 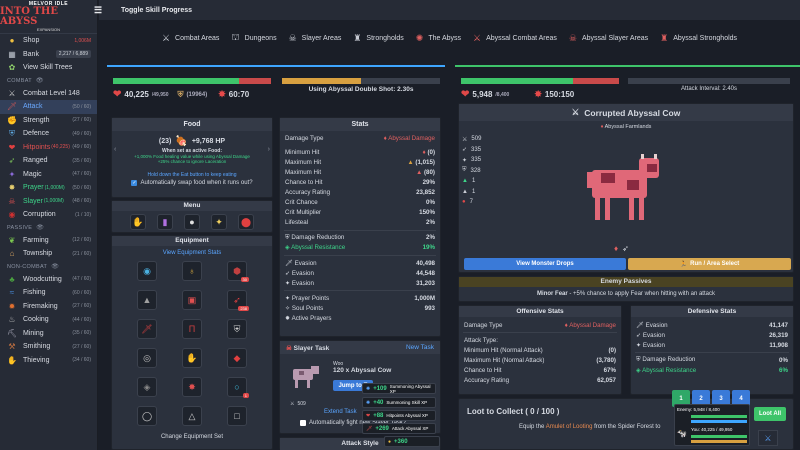 I want to click on sidebar-item-farming: ❦ Farming (12 / 60), so click(x=48, y=241).